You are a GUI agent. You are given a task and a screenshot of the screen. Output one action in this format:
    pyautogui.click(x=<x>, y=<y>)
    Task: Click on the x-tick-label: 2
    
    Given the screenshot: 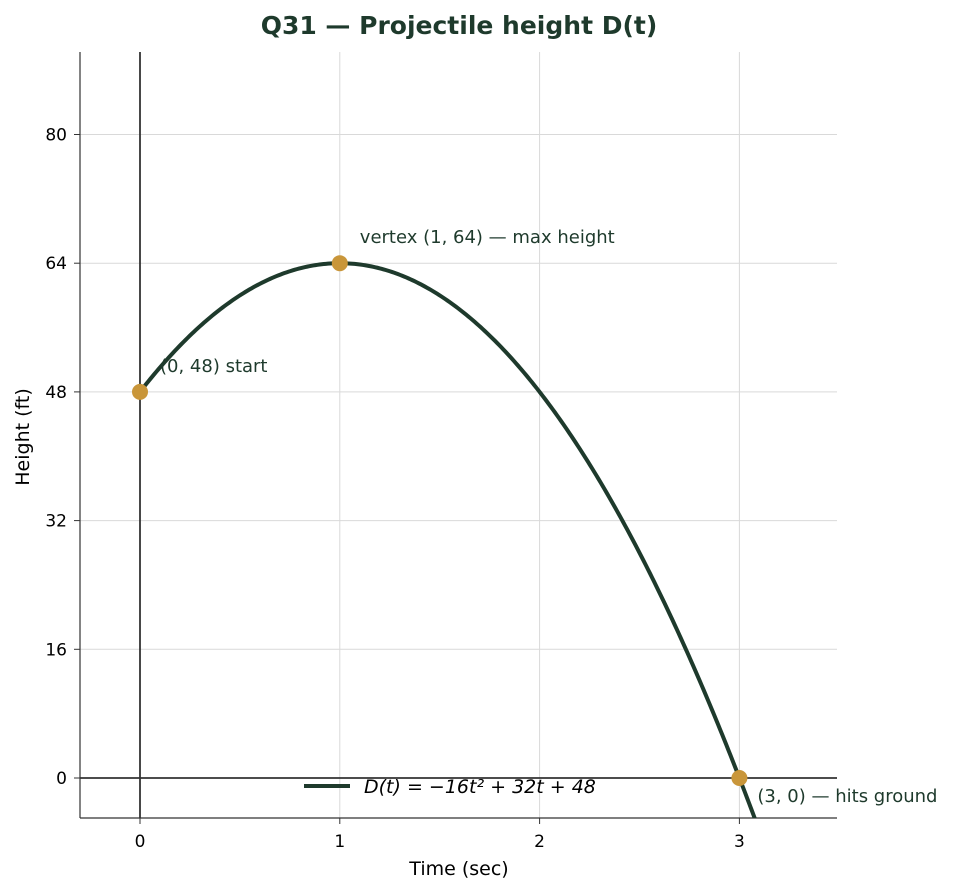 What is the action you would take?
    pyautogui.click(x=539, y=842)
    